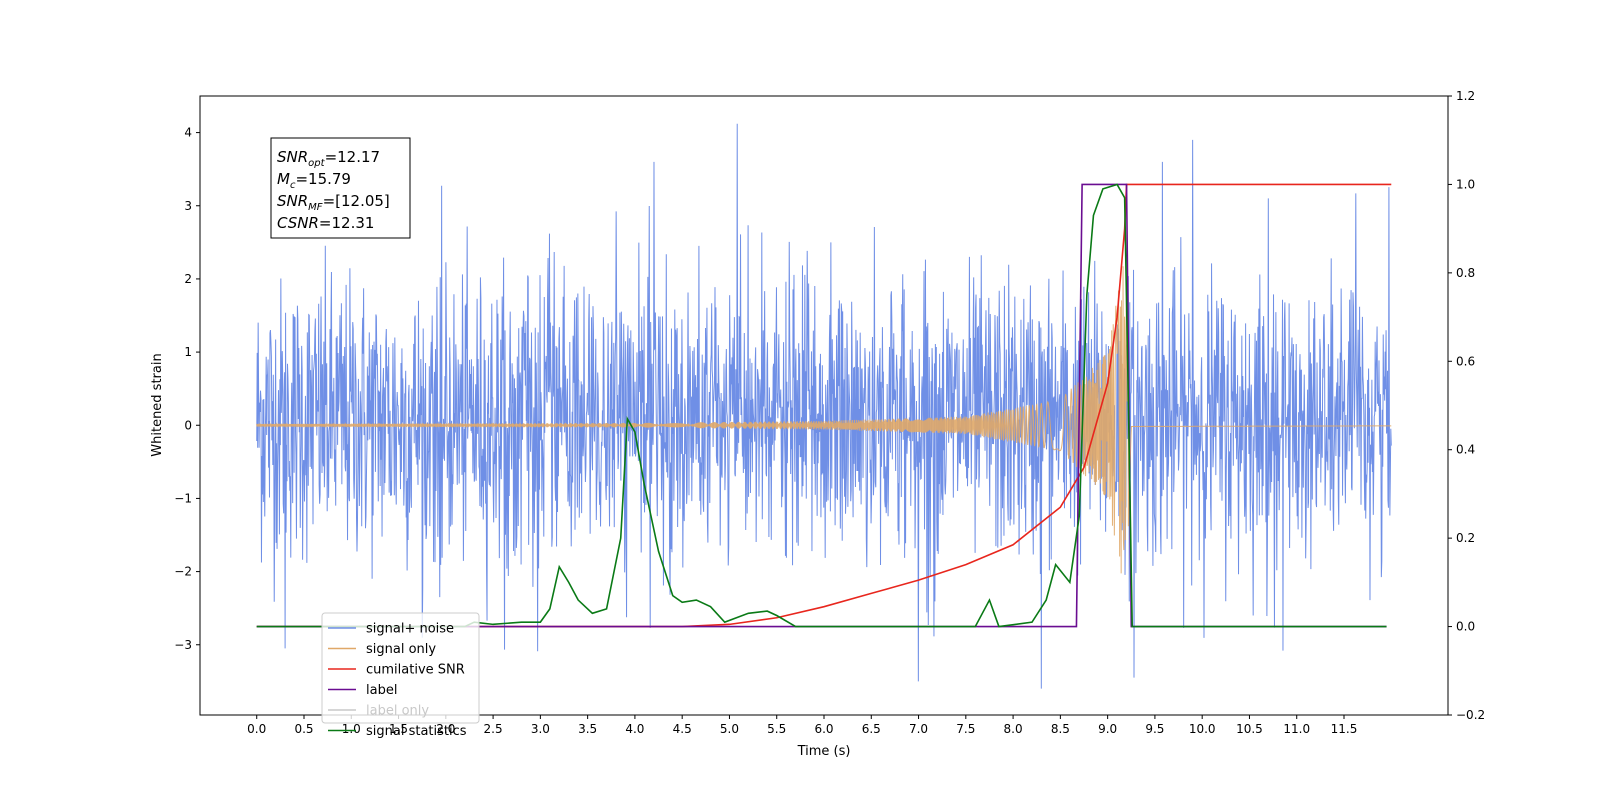  What do you see at coordinates (1154, 729) in the screenshot?
I see `x-tick-label: 9.5` at bounding box center [1154, 729].